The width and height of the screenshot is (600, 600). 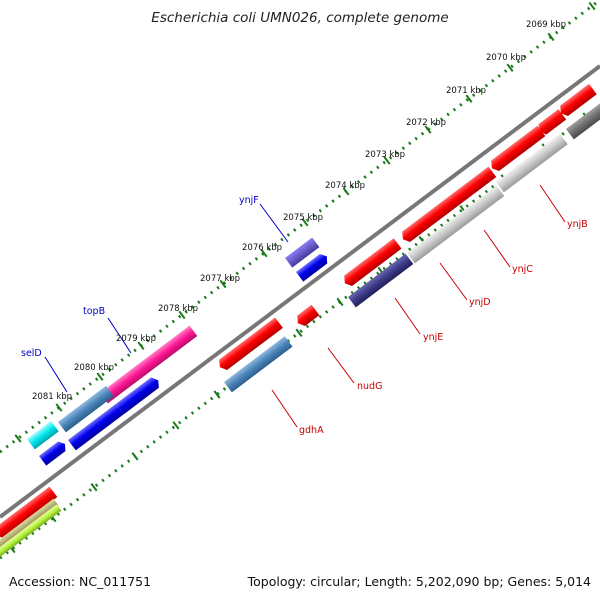 What do you see at coordinates (426, 123) in the screenshot?
I see `kbp-label: 2072 kbp` at bounding box center [426, 123].